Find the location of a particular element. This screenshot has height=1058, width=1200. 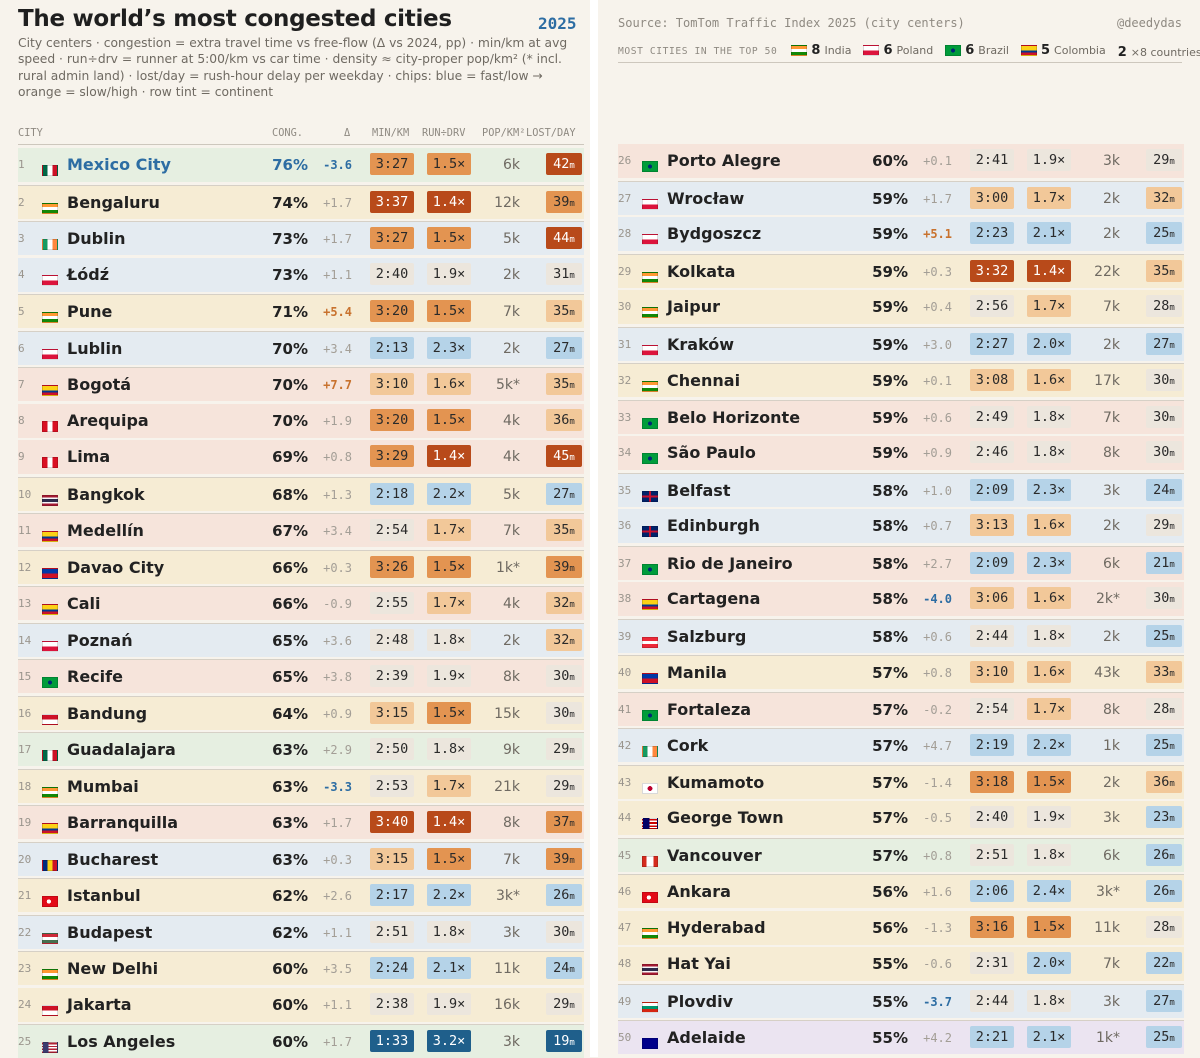

rank-number: 4 is located at coordinates (21, 274).